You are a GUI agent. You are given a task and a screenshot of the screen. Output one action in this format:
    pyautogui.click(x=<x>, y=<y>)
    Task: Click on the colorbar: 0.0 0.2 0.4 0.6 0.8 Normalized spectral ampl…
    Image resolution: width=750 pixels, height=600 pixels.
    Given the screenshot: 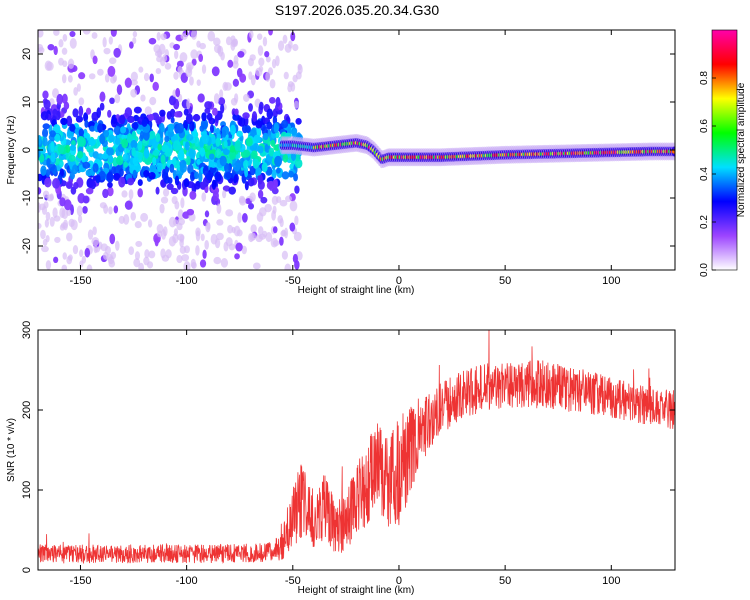 What is the action you would take?
    pyautogui.click(x=723, y=153)
    